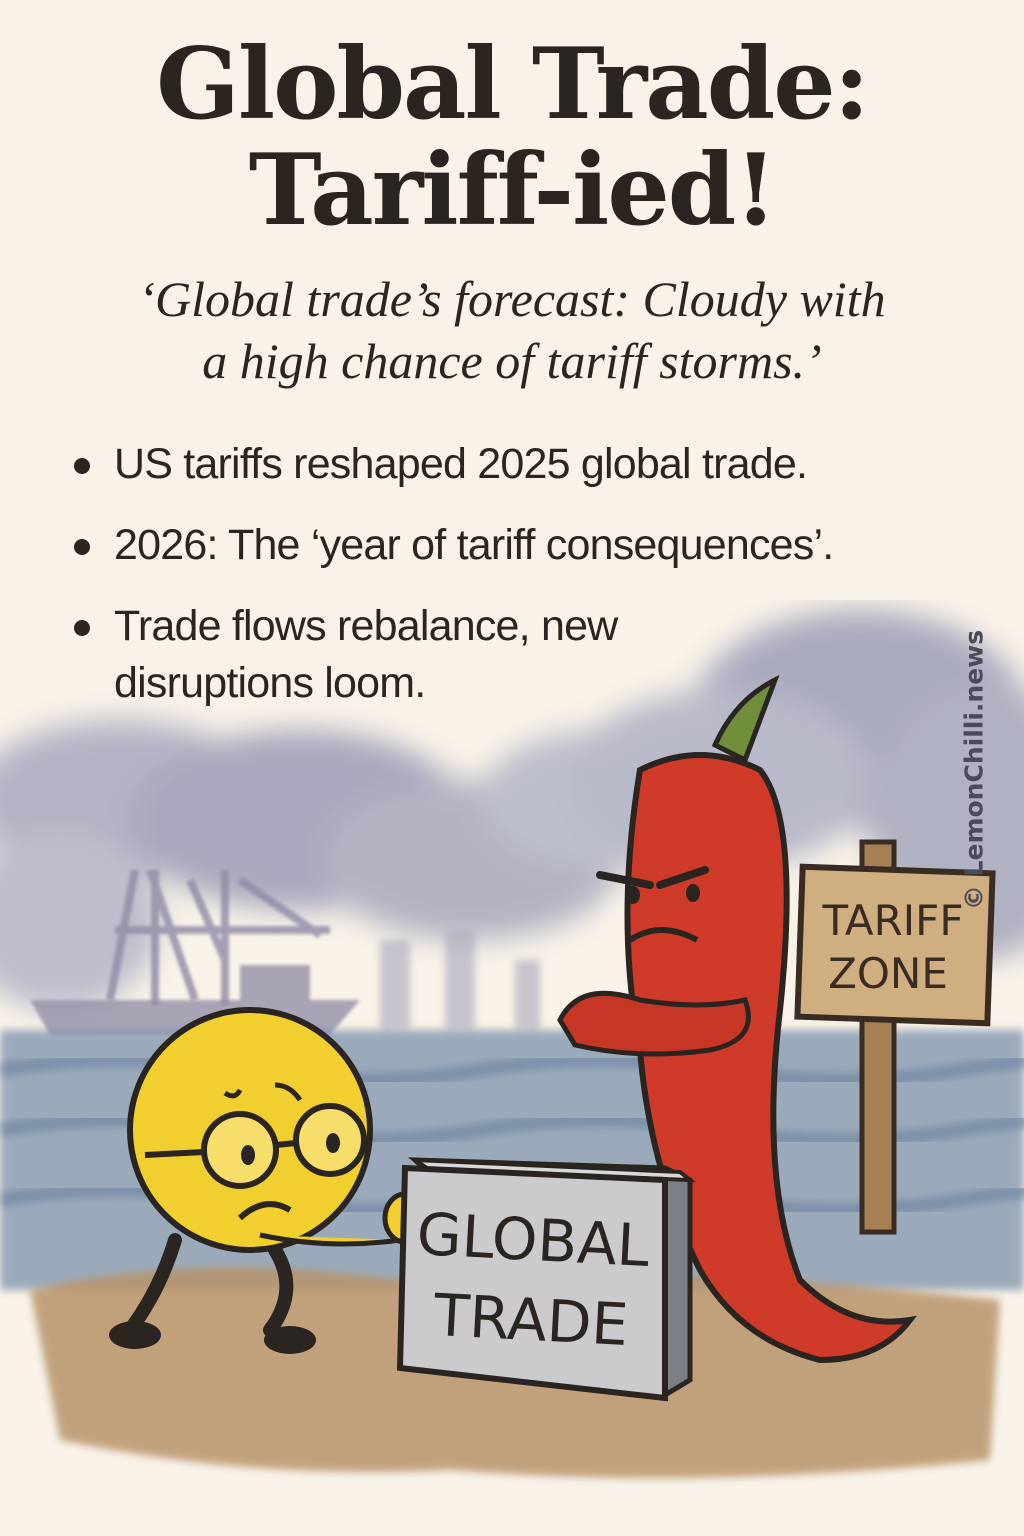  Describe the element at coordinates (513, 84) in the screenshot. I see `headline-line-1: Global Trade:` at that location.